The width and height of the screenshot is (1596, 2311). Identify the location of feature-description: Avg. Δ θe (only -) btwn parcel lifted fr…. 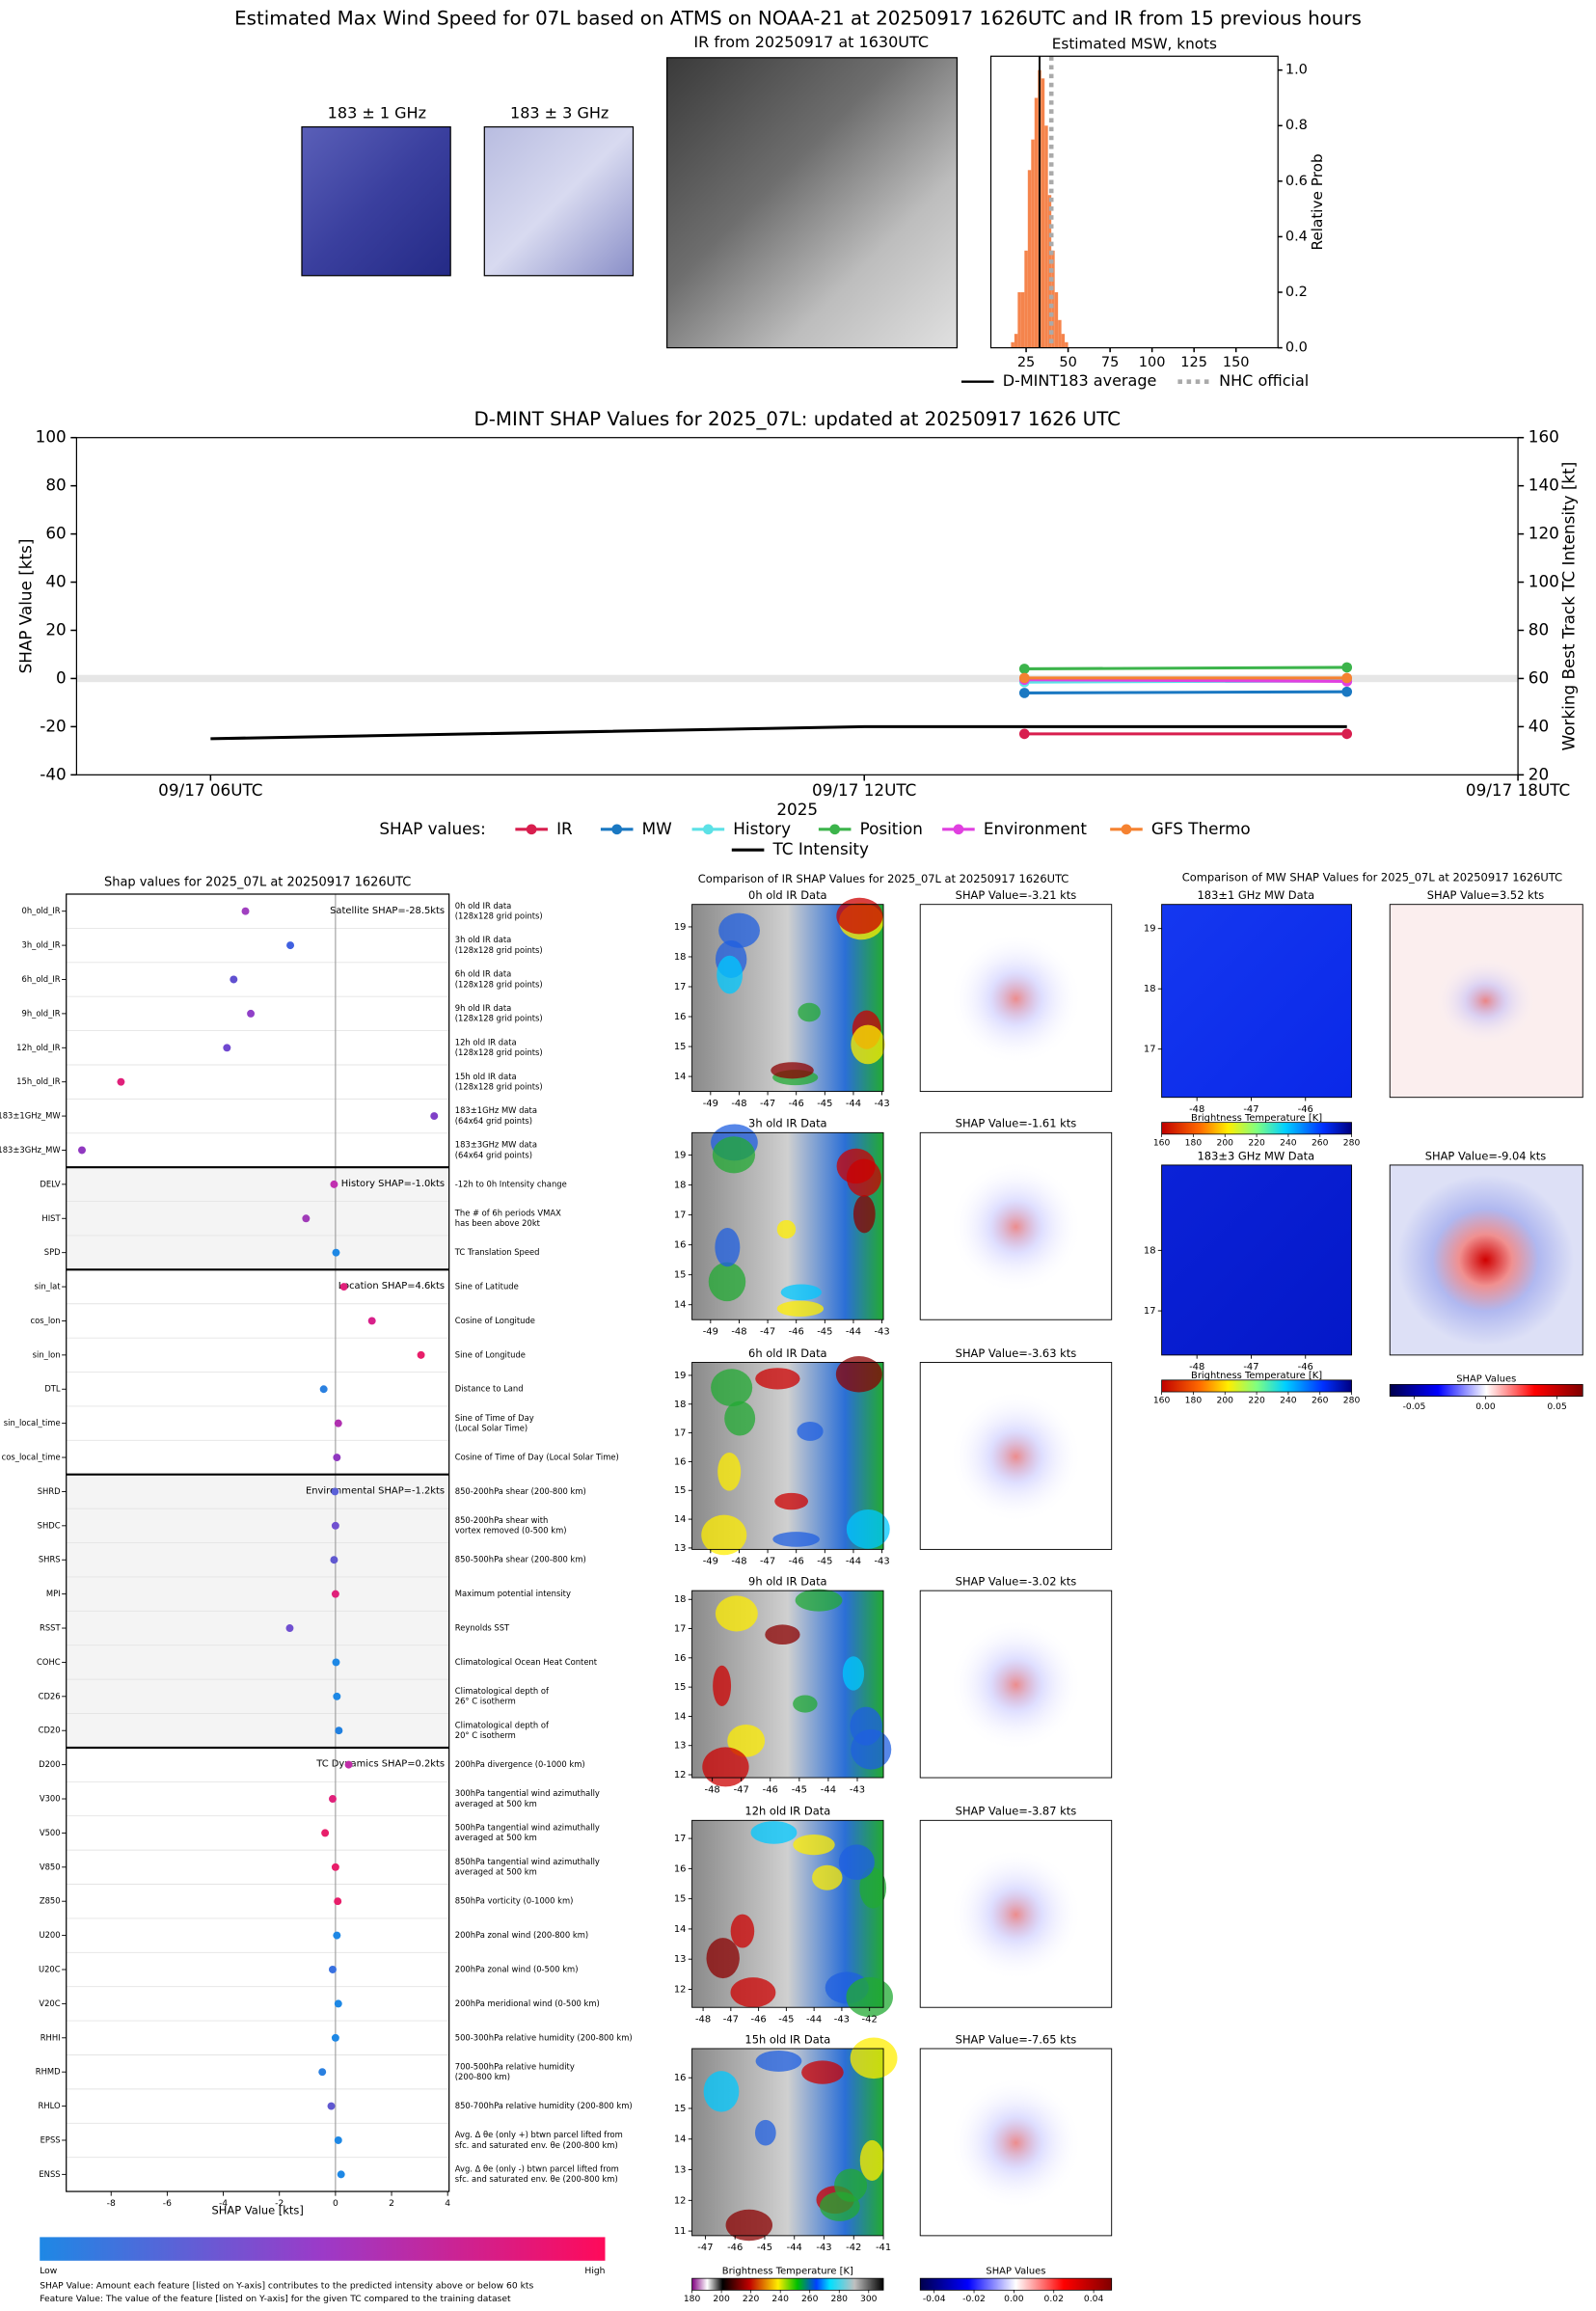
(537, 2169).